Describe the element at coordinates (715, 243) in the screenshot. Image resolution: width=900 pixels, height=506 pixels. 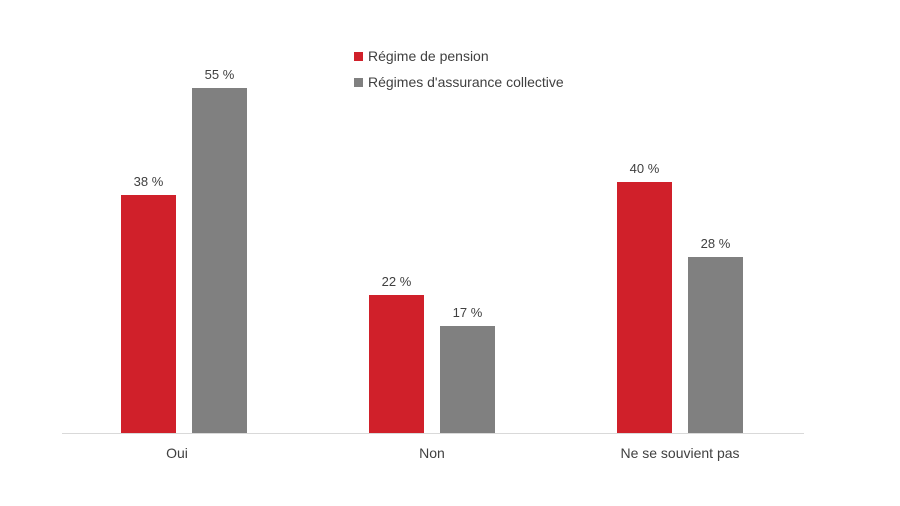
I see `data-label: 28 %` at that location.